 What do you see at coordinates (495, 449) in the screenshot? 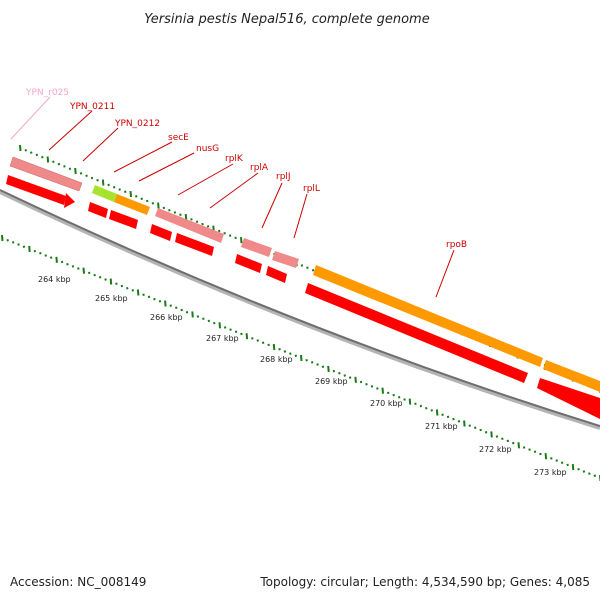
I see `scale-label: 272 kbp` at bounding box center [495, 449].